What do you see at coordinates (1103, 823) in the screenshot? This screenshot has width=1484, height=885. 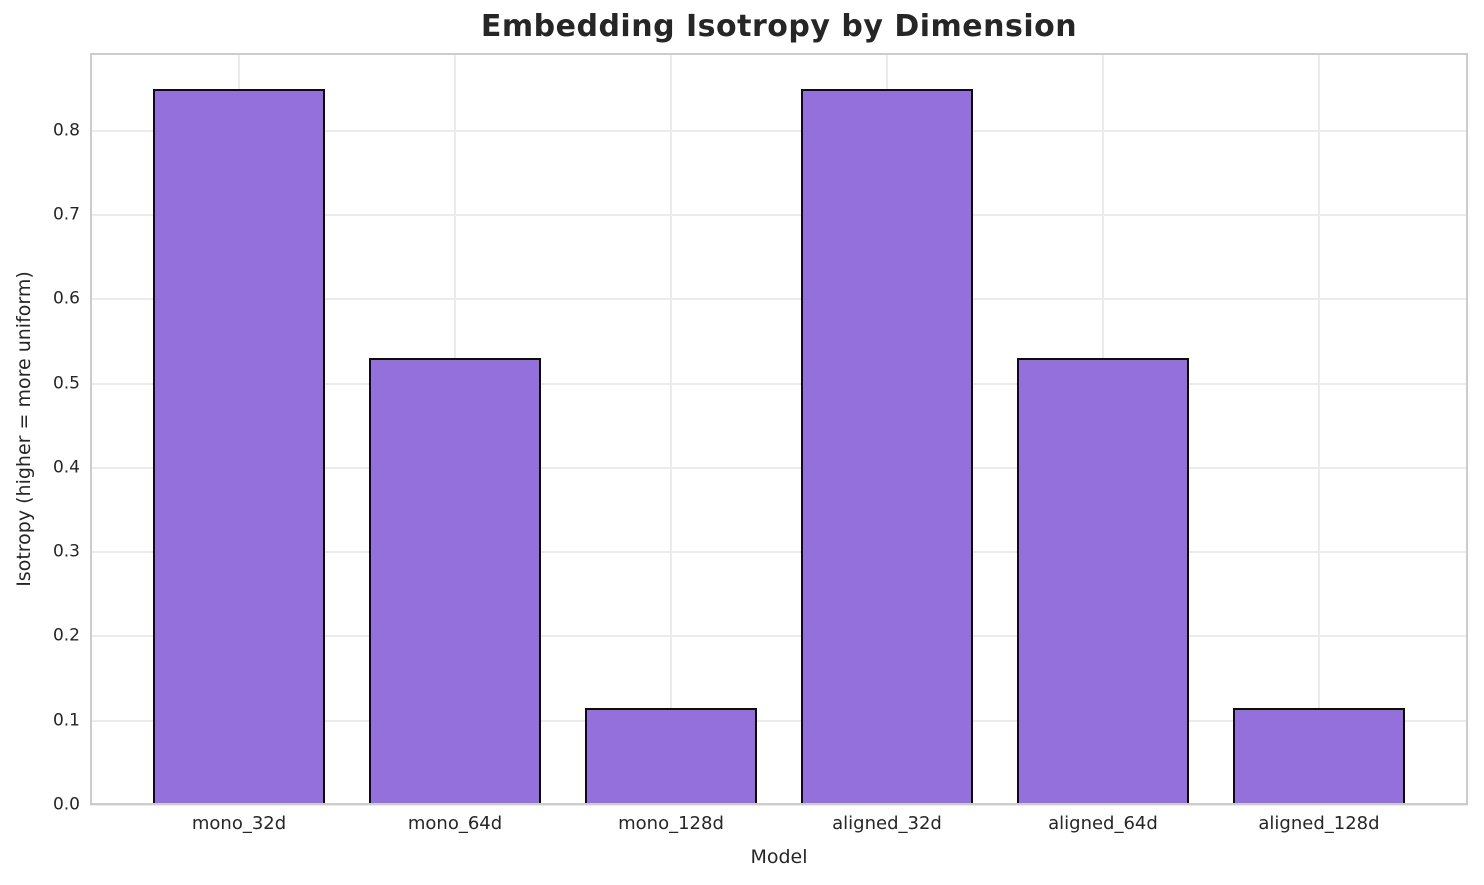 I see `x-tick-label: aligned_64d` at bounding box center [1103, 823].